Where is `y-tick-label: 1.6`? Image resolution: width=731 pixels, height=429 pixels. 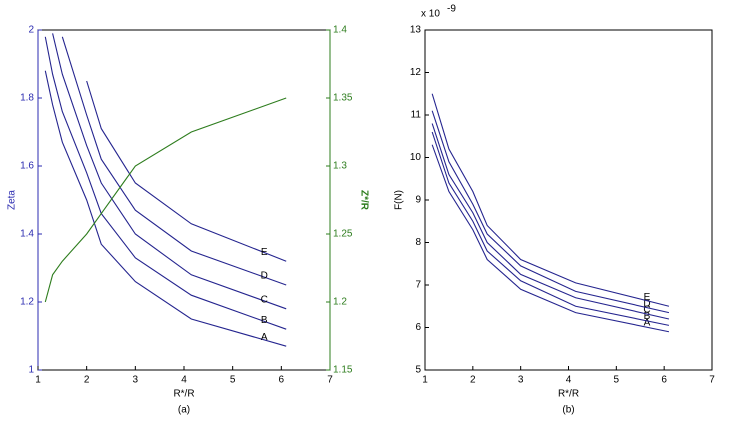 y-tick-label: 1.6 is located at coordinates (27, 166).